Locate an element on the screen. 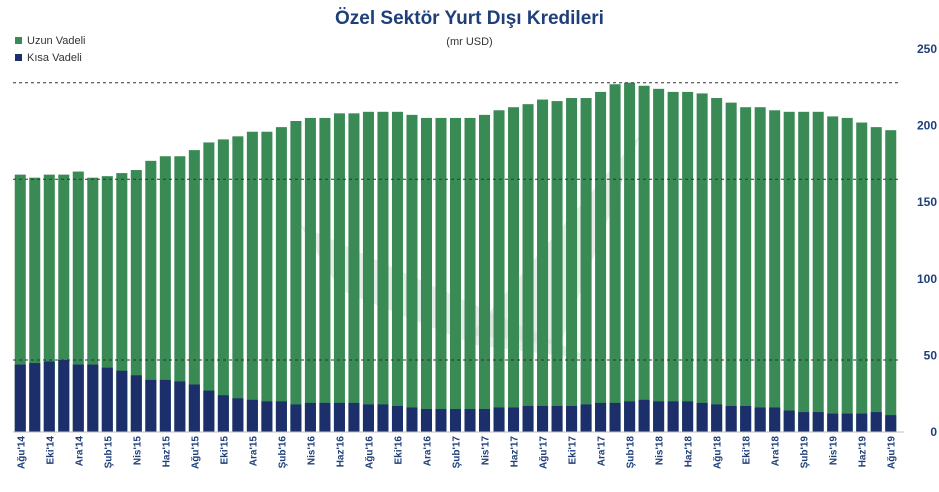  legend-swatch-uzun is located at coordinates (18, 40).